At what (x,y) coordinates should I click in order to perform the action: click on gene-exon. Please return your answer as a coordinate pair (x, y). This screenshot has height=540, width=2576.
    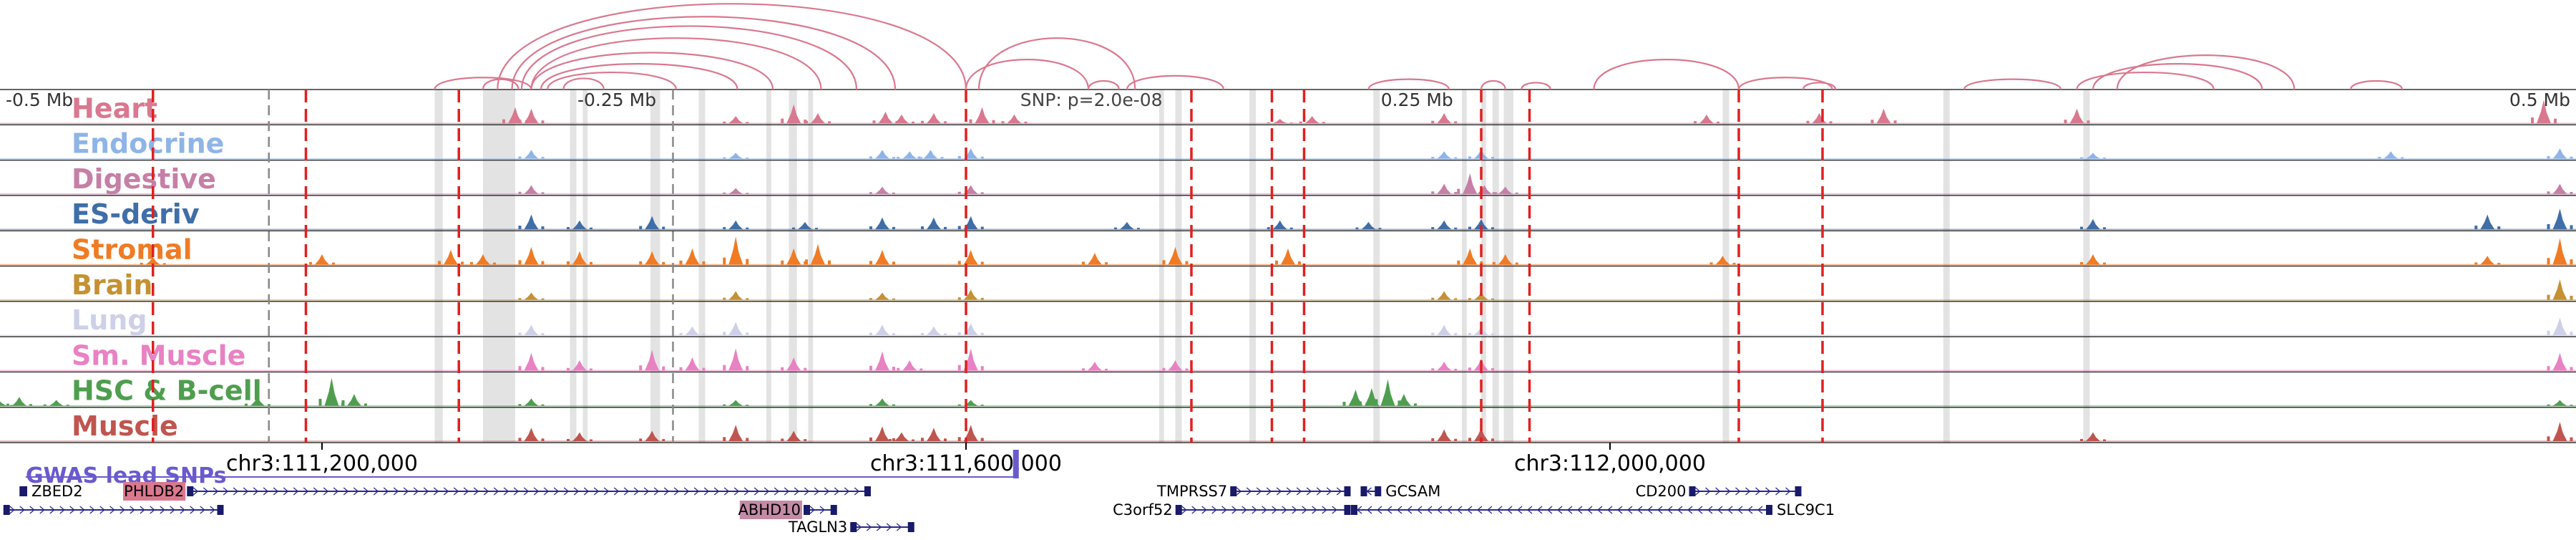
    Looking at the image, I should click on (1769, 510).